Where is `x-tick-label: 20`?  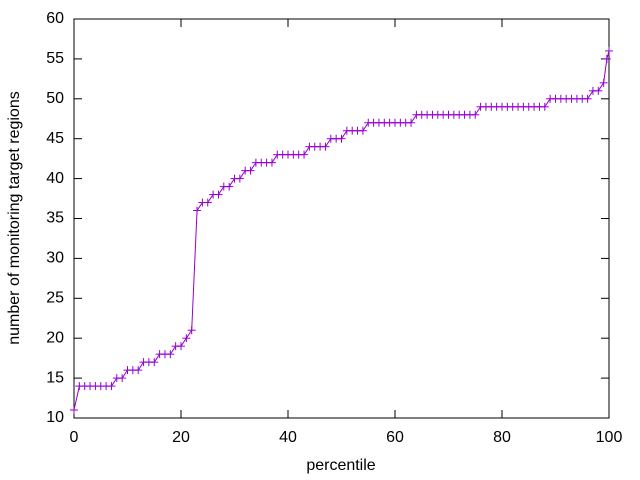 x-tick-label: 20 is located at coordinates (181, 437).